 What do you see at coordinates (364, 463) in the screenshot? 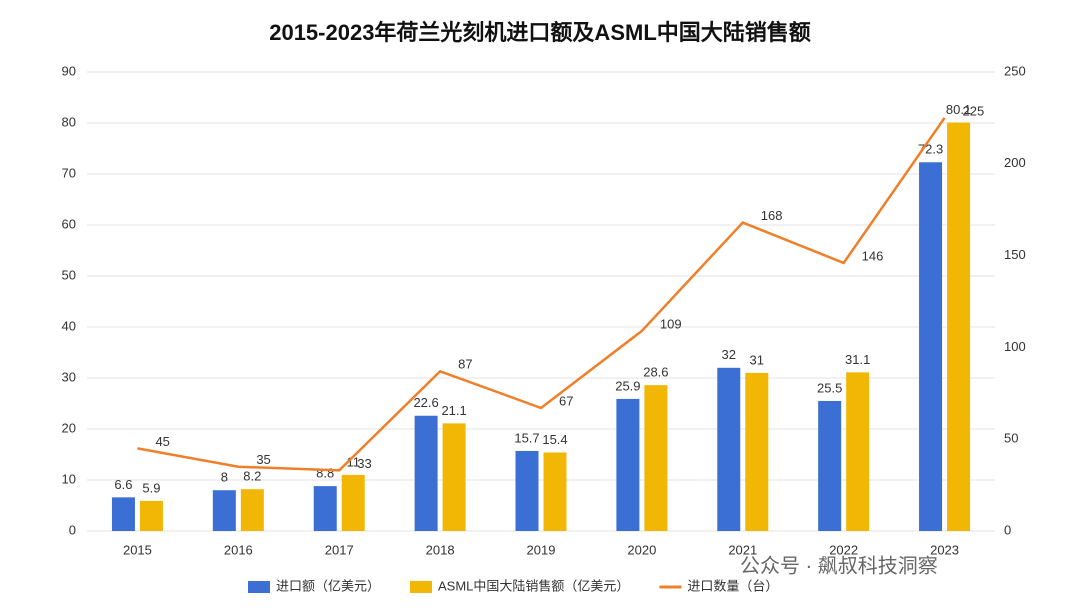
I see `line-value-label: 33` at bounding box center [364, 463].